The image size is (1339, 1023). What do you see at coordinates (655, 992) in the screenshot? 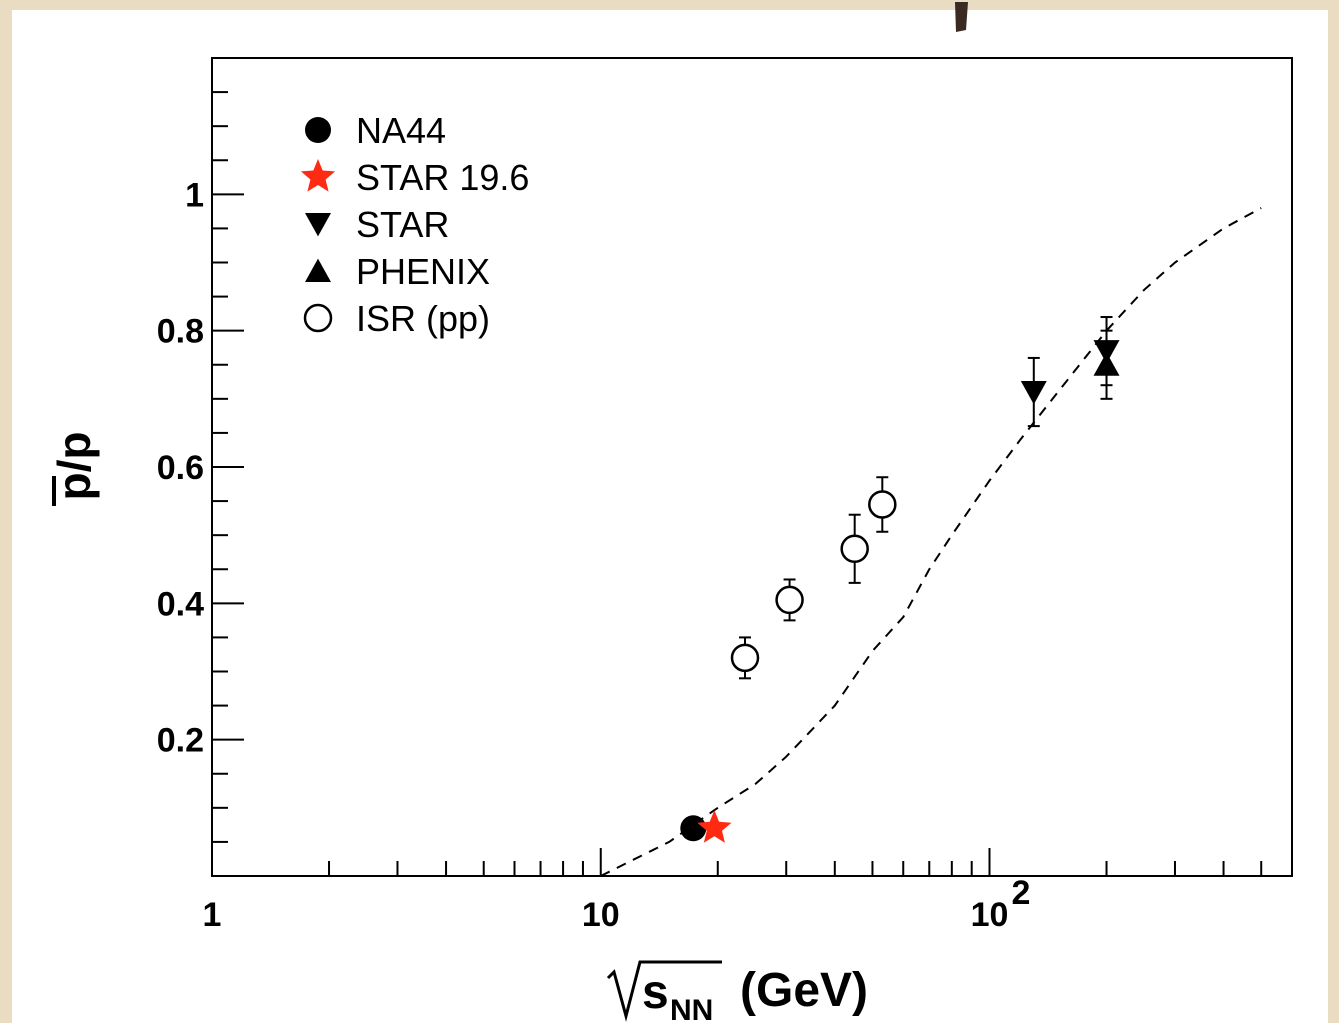
I see `x-axis-title-base: s` at bounding box center [655, 992].